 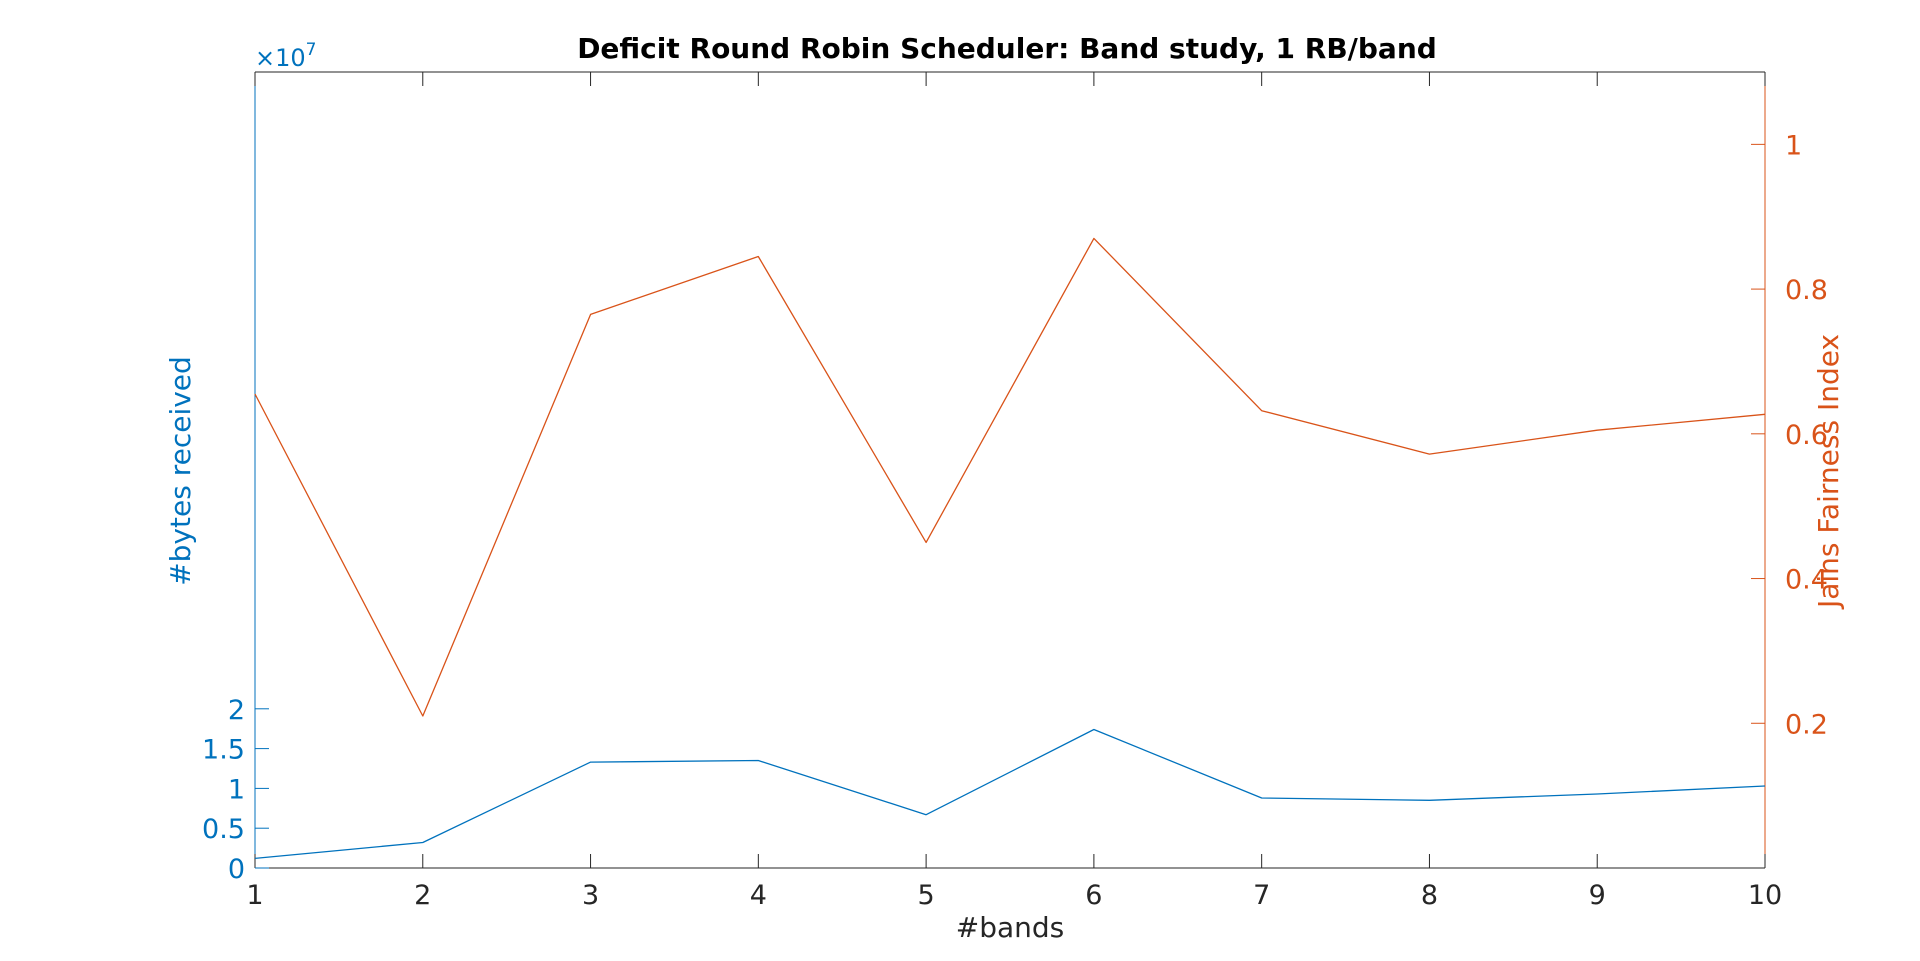 I want to click on left-axis-exponent: ×10⁷, so click(x=285, y=56).